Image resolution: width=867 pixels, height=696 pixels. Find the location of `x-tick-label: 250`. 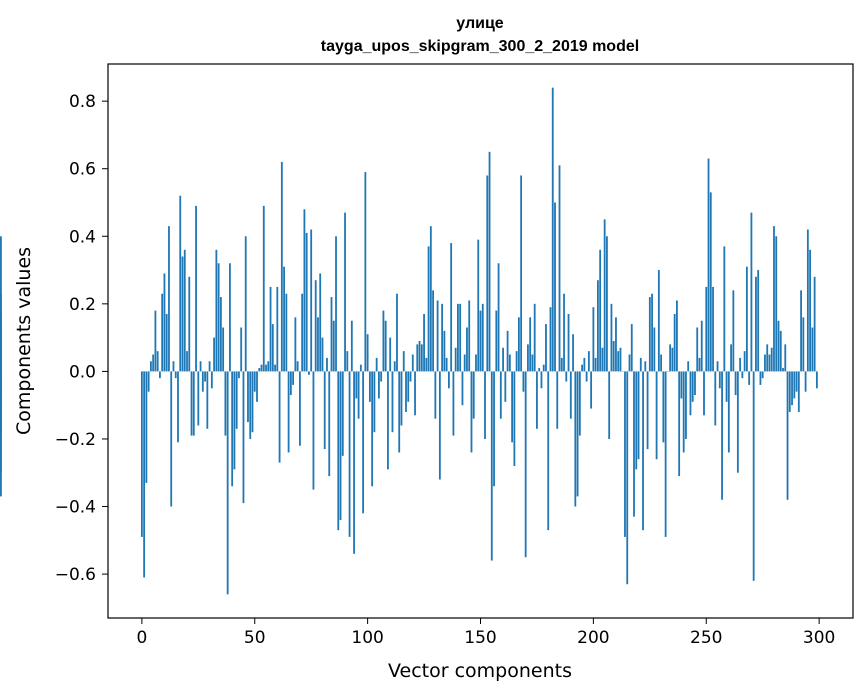

x-tick-label: 250 is located at coordinates (706, 638).